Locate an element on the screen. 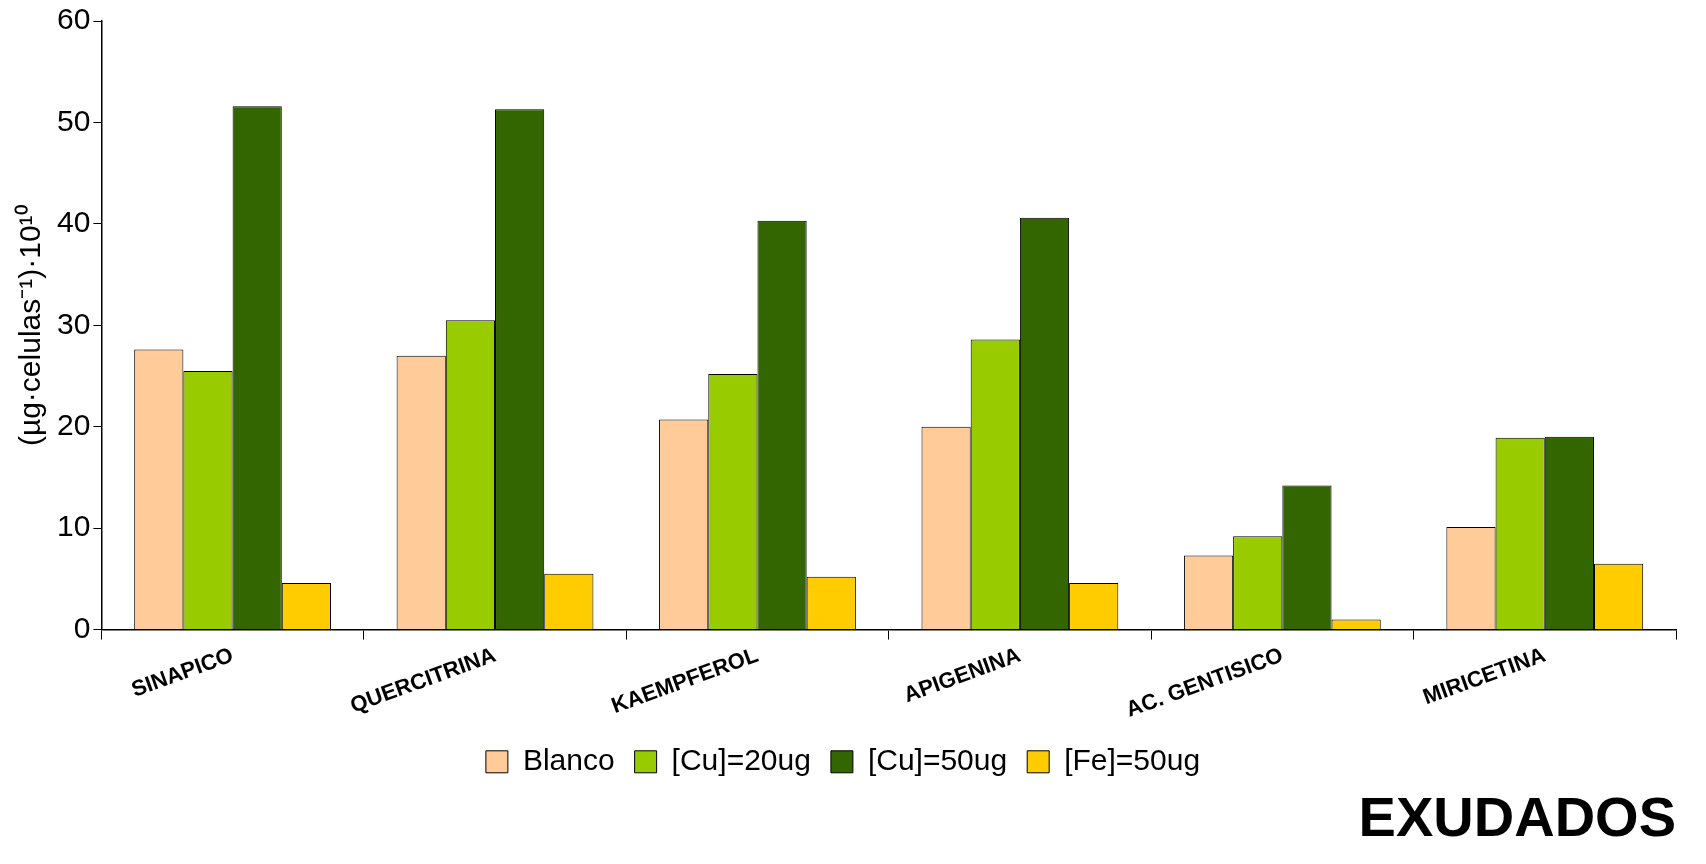 This screenshot has width=1706, height=864. y-tick-label: 60 is located at coordinates (73, 19).